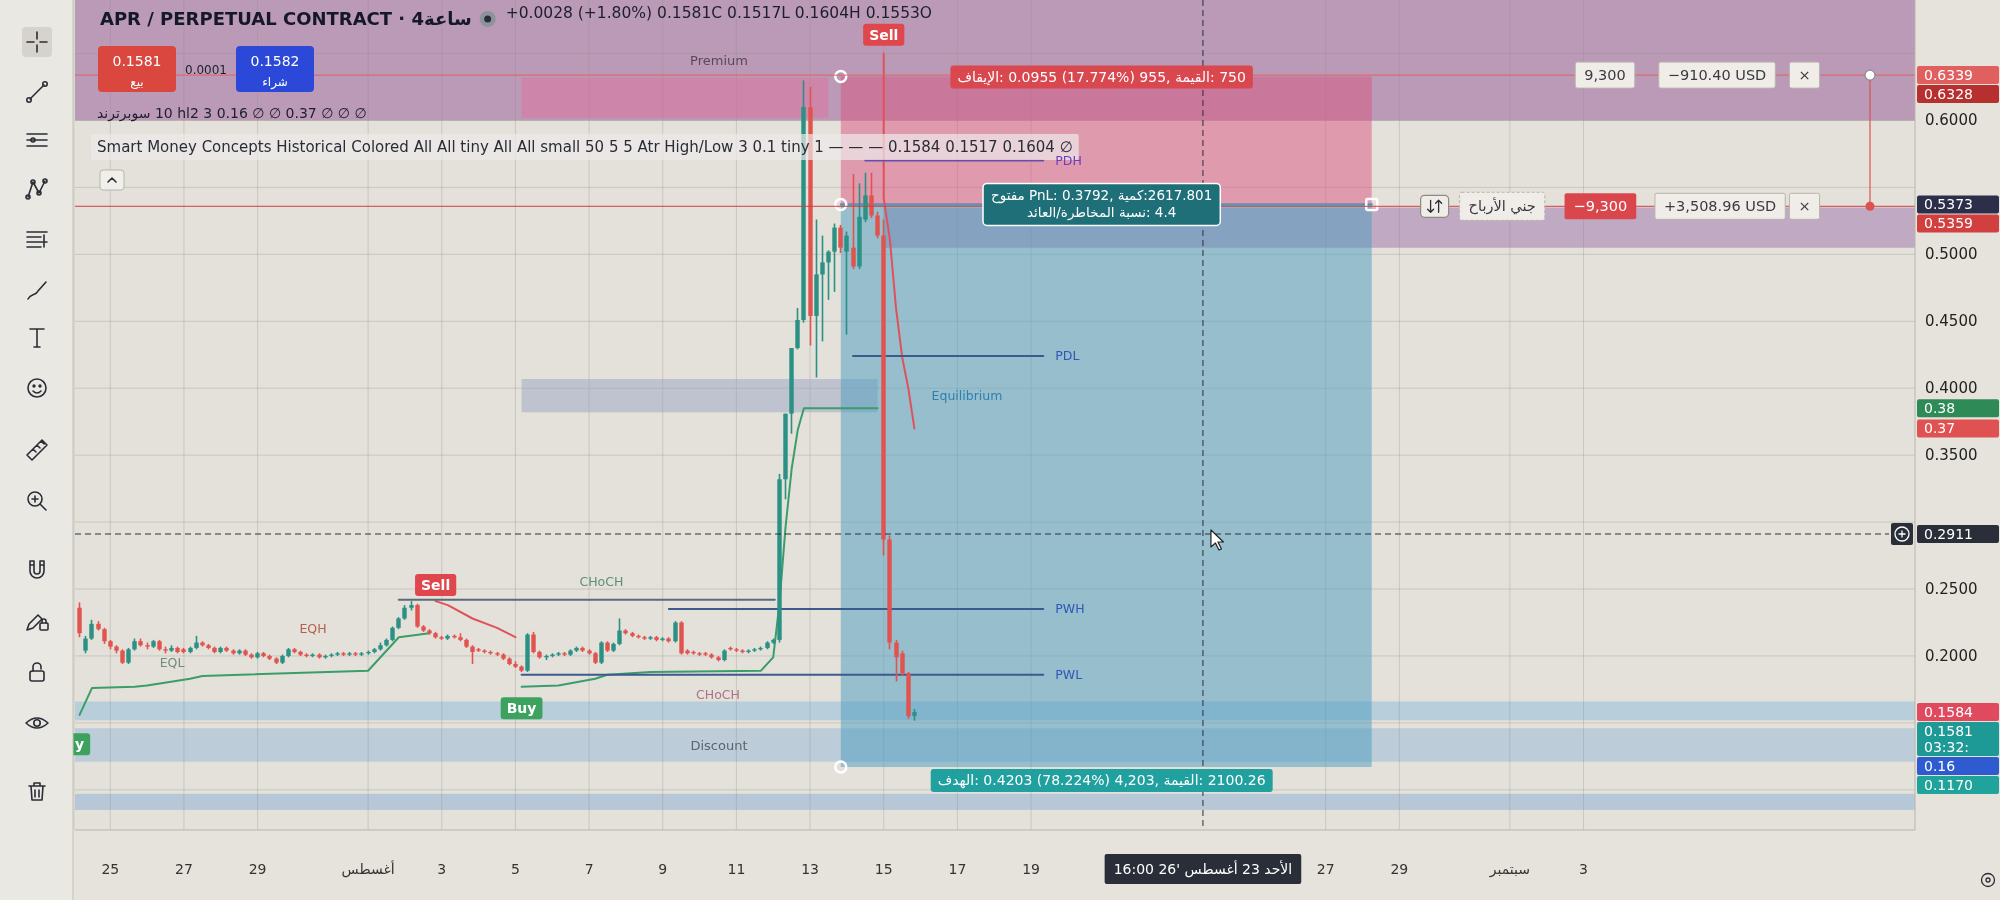 The height and width of the screenshot is (900, 2000). I want to click on annotation: شراء, so click(275, 82).